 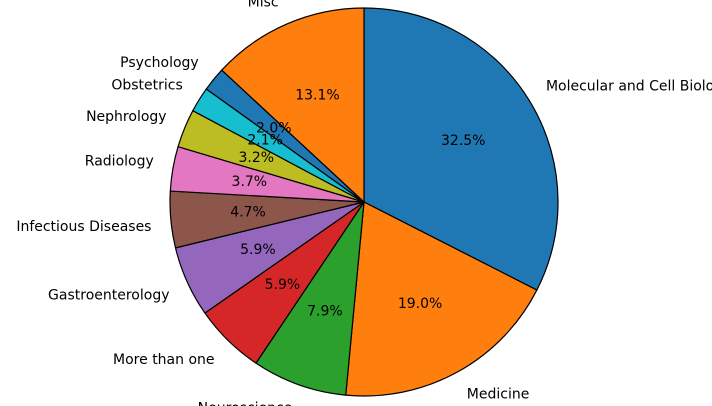 What do you see at coordinates (283, 285) in the screenshot?
I see `percent-label-more-than-one: 5.9%` at bounding box center [283, 285].